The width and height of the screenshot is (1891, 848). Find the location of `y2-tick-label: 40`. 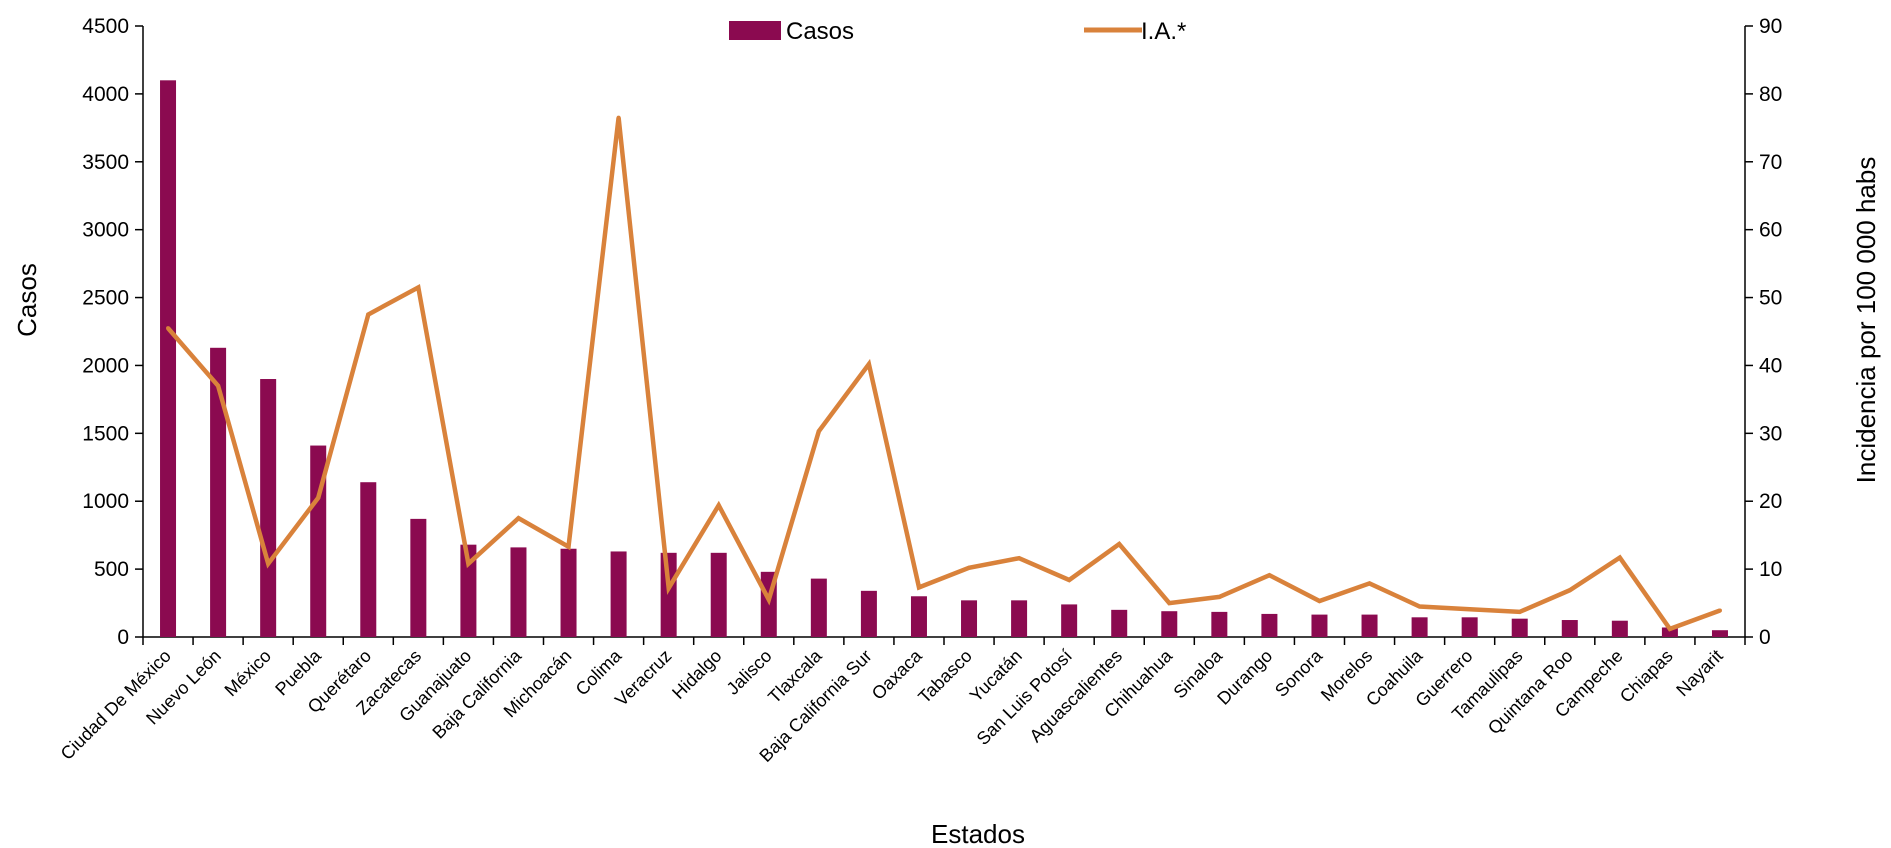

y2-tick-label: 40 is located at coordinates (1770, 365).